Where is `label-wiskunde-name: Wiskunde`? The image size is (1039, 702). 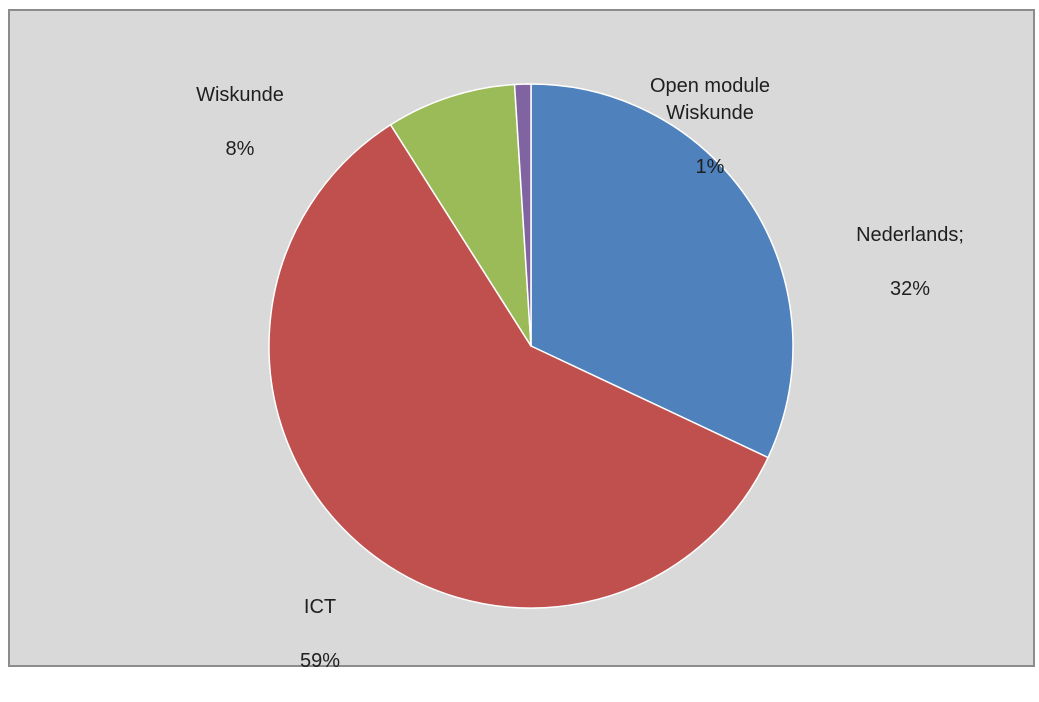 label-wiskunde-name: Wiskunde is located at coordinates (240, 95).